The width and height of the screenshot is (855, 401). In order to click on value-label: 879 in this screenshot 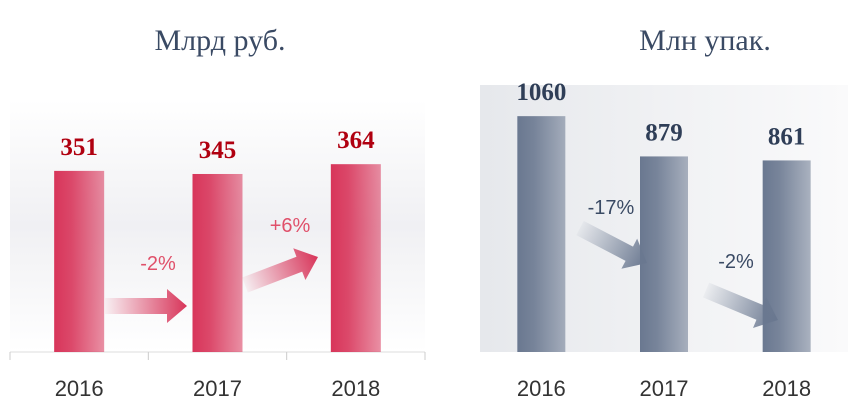, I will do `click(664, 132)`.